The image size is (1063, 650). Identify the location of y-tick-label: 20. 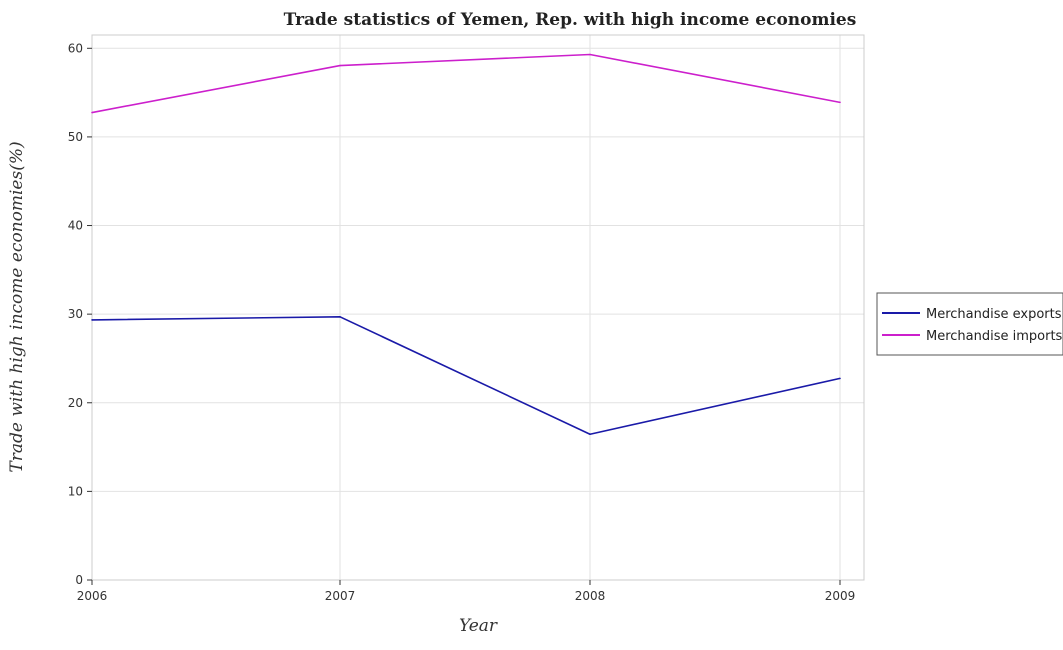
(75, 403).